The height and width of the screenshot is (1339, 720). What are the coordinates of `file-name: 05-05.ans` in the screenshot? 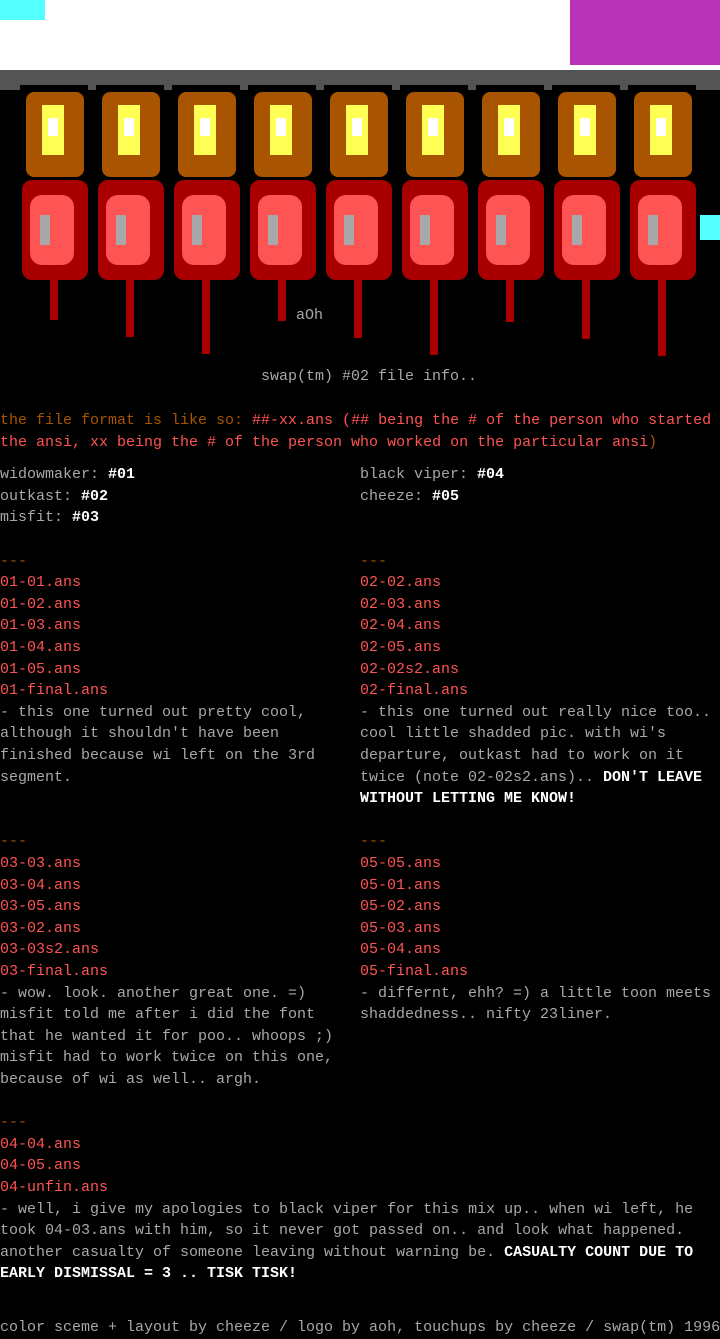 It's located at (401, 863).